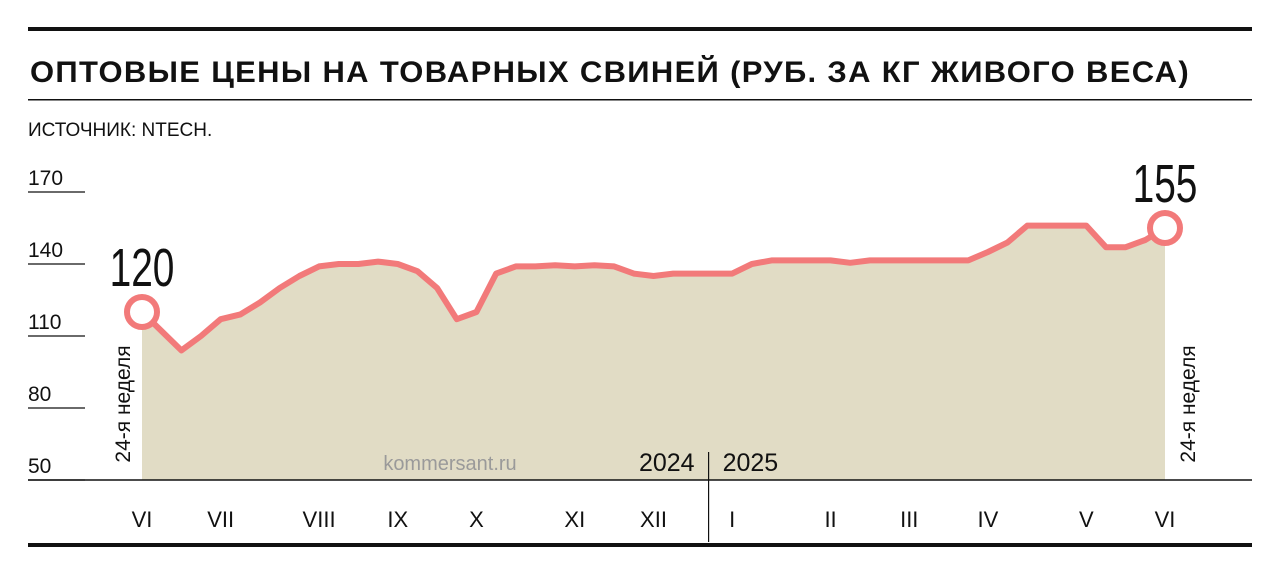 The height and width of the screenshot is (575, 1280). I want to click on watermark: kommersant.ru, so click(449, 464).